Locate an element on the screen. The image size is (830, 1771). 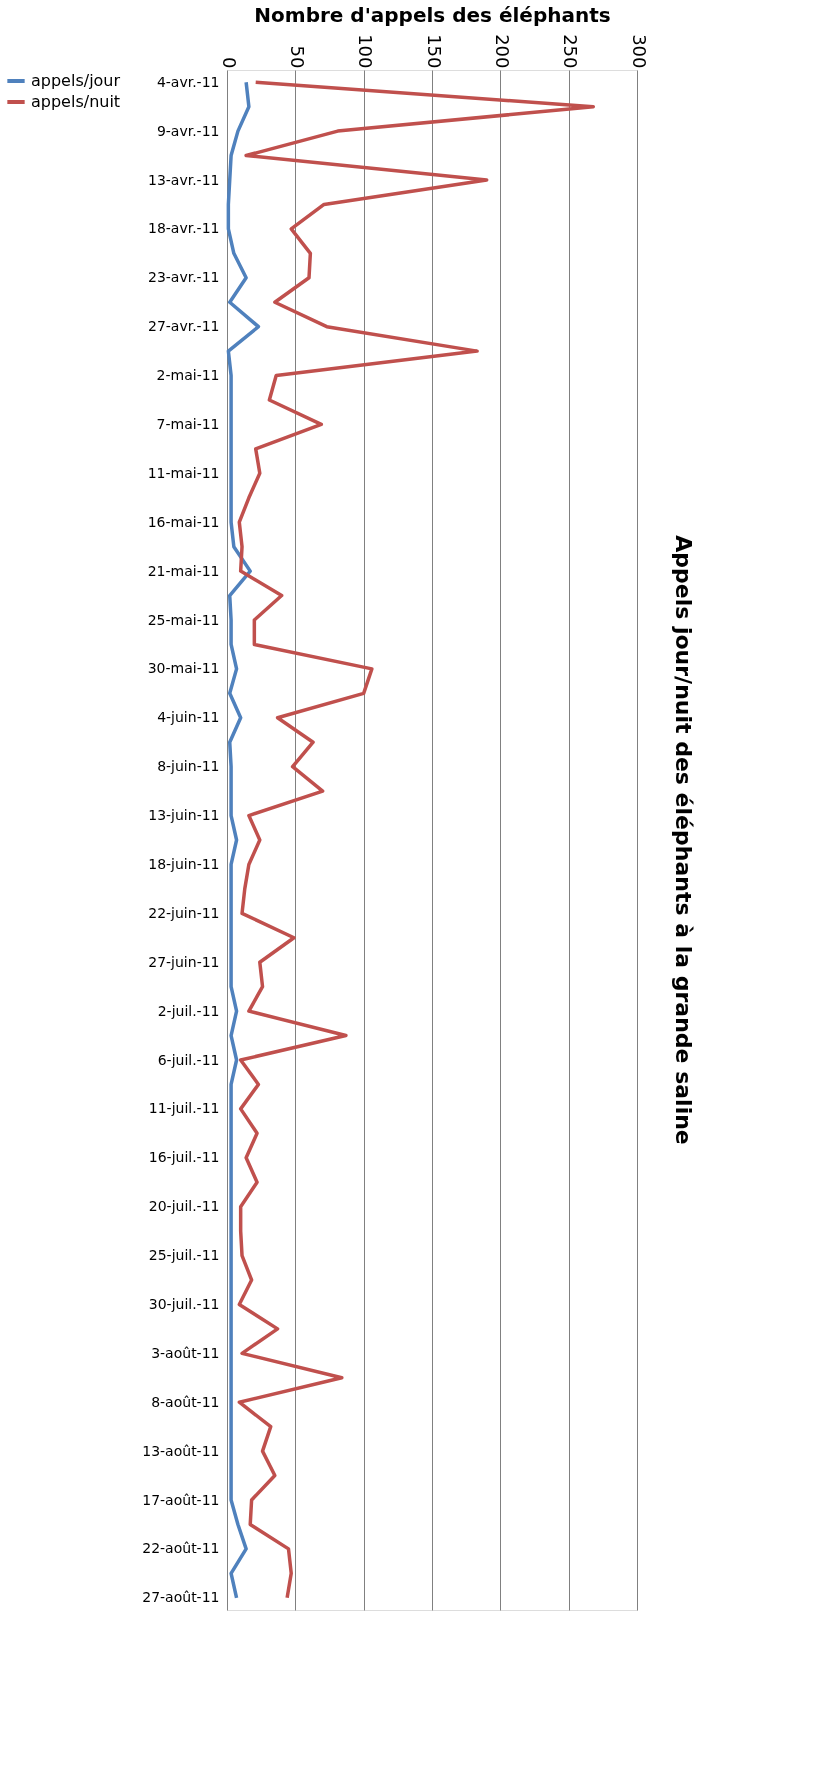
y-tick-label: 20-juil.-11 is located at coordinates (184, 1206).